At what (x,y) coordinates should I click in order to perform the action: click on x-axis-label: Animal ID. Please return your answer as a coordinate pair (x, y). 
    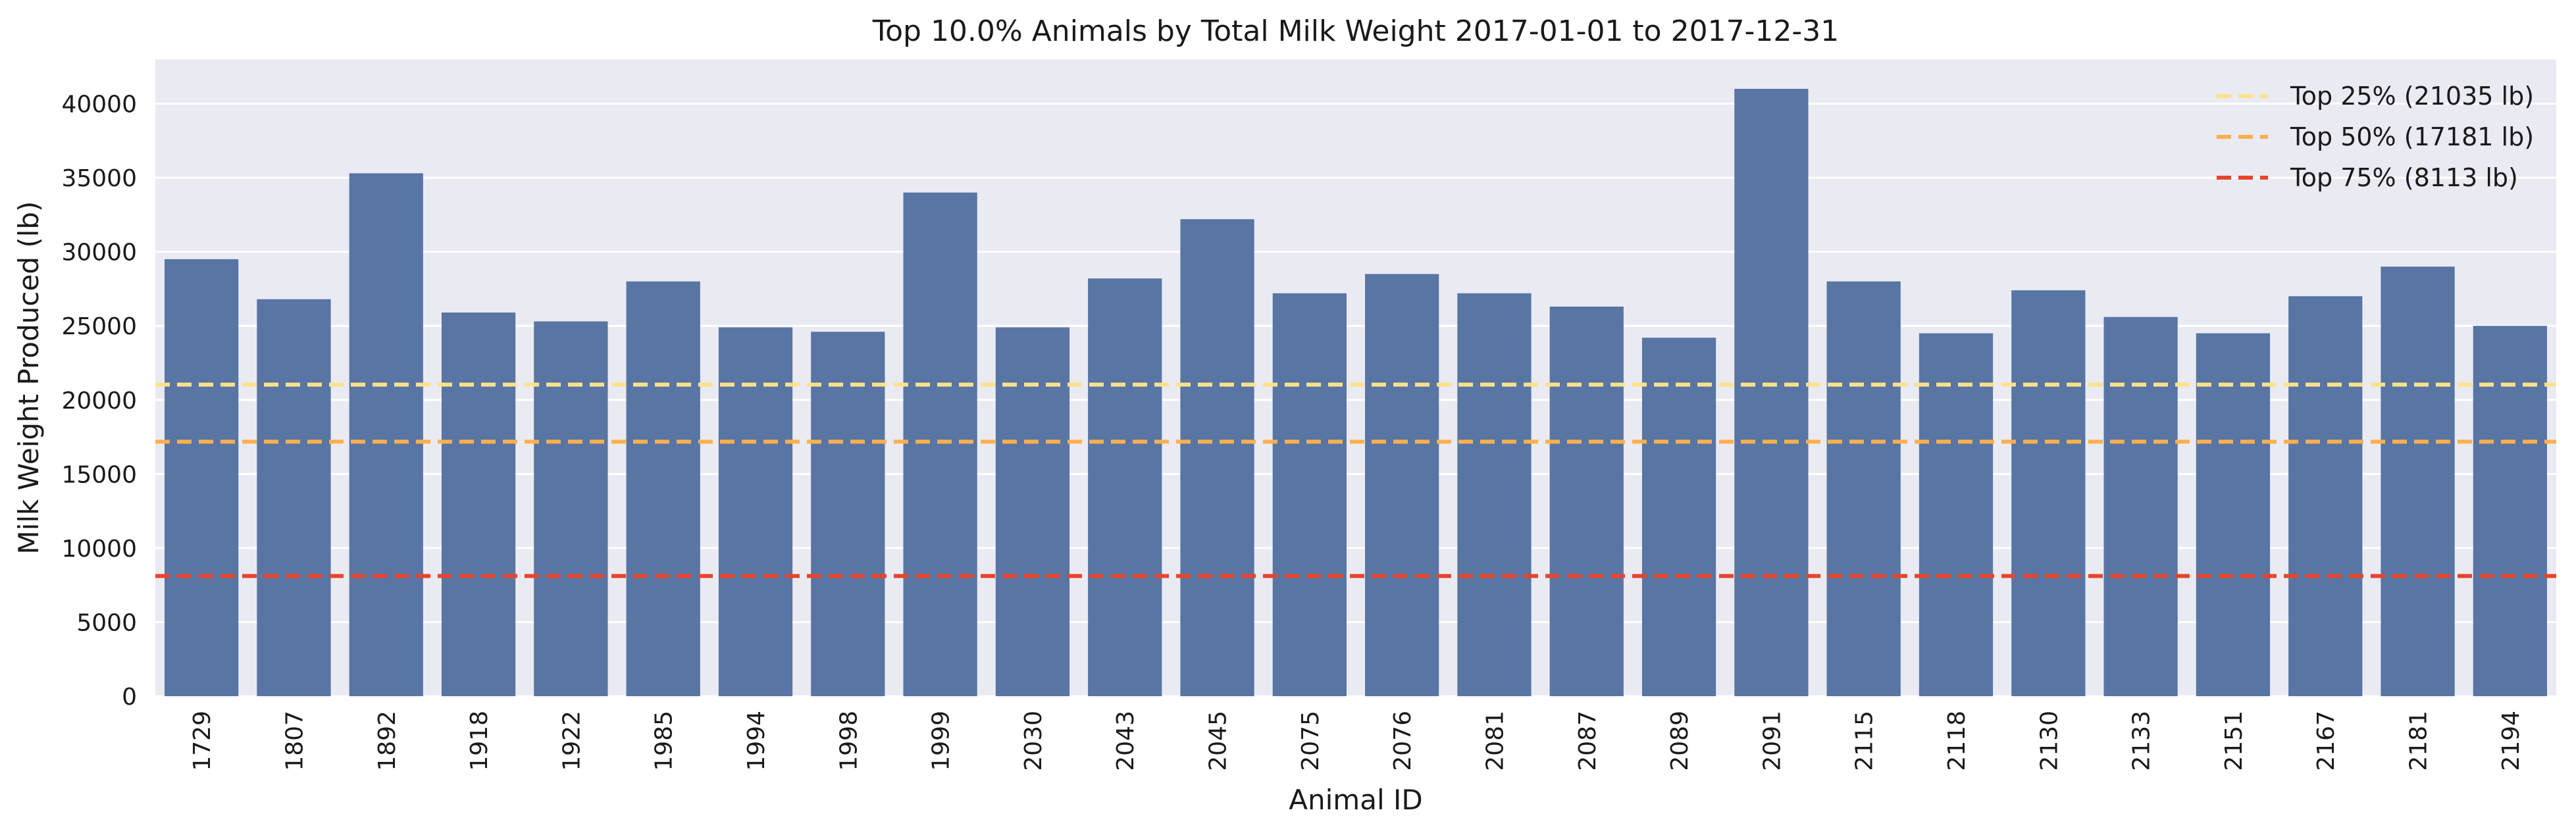
    Looking at the image, I should click on (1355, 800).